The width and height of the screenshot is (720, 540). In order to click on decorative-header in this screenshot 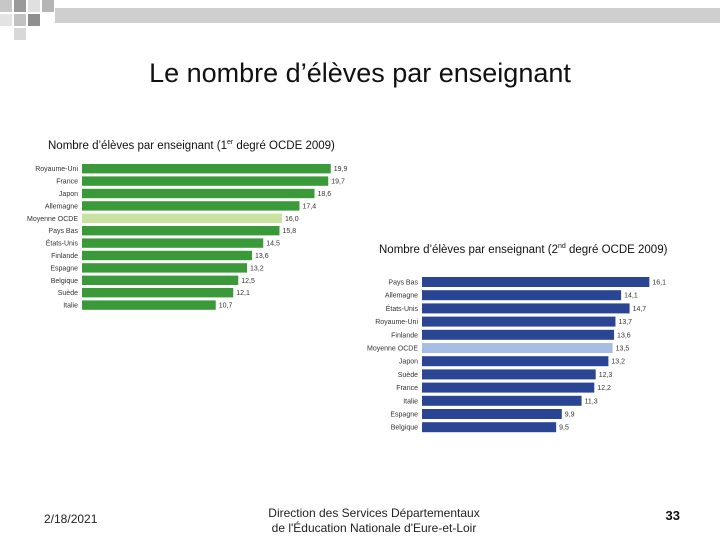, I will do `click(360, 20)`.